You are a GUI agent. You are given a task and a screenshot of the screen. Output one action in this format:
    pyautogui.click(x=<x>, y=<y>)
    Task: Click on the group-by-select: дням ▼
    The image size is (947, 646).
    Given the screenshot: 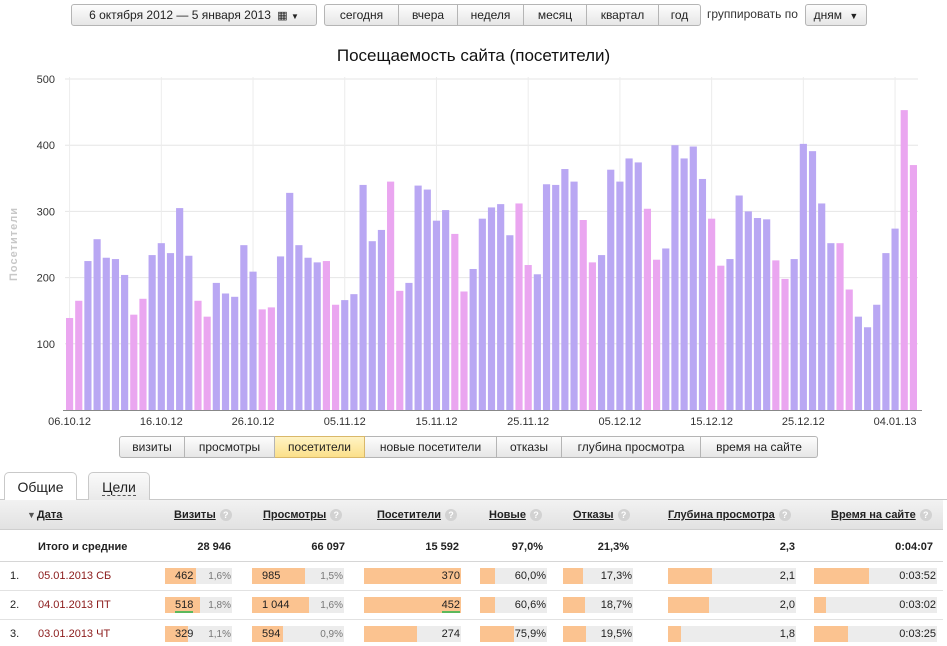 What is the action you would take?
    pyautogui.click(x=836, y=15)
    